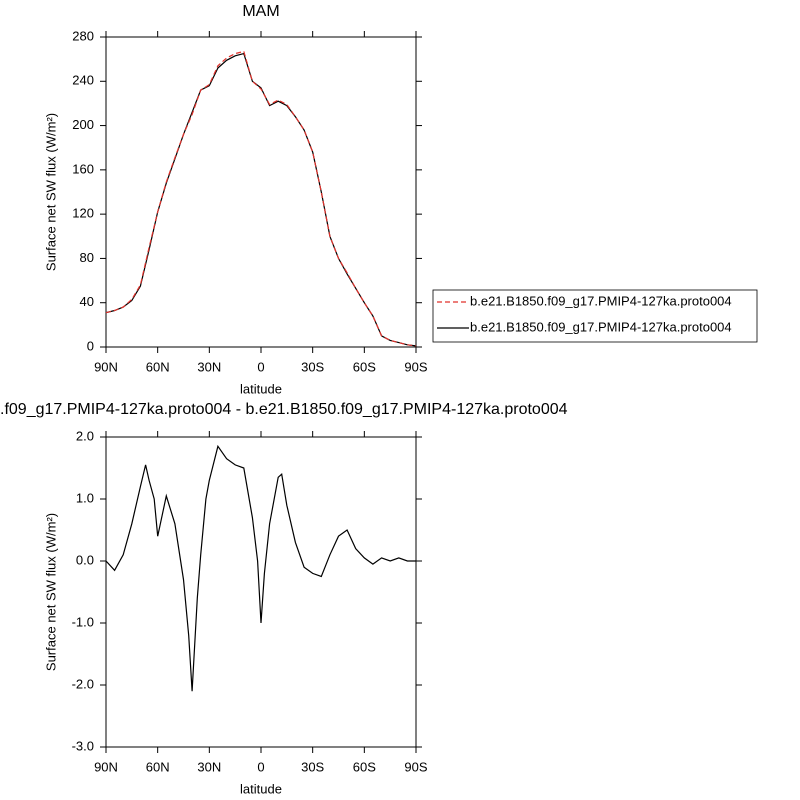  What do you see at coordinates (595, 316) in the screenshot?
I see `legend-box` at bounding box center [595, 316].